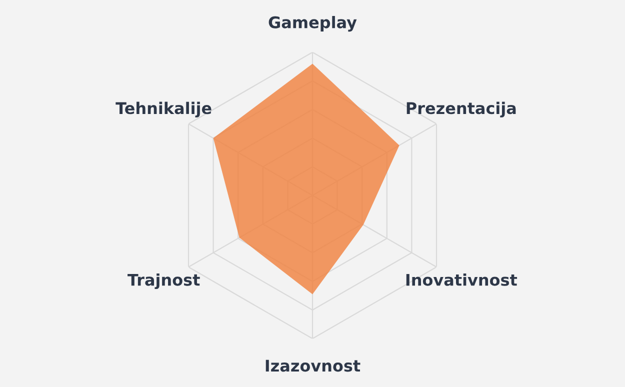 The height and width of the screenshot is (387, 625). Describe the element at coordinates (313, 366) in the screenshot. I see `spoke-label: Izazovnost` at that location.